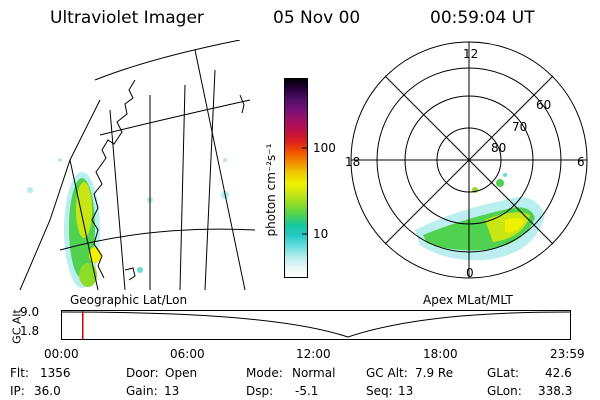  I want to click on time-tick-0000: 00:00, so click(61, 354).